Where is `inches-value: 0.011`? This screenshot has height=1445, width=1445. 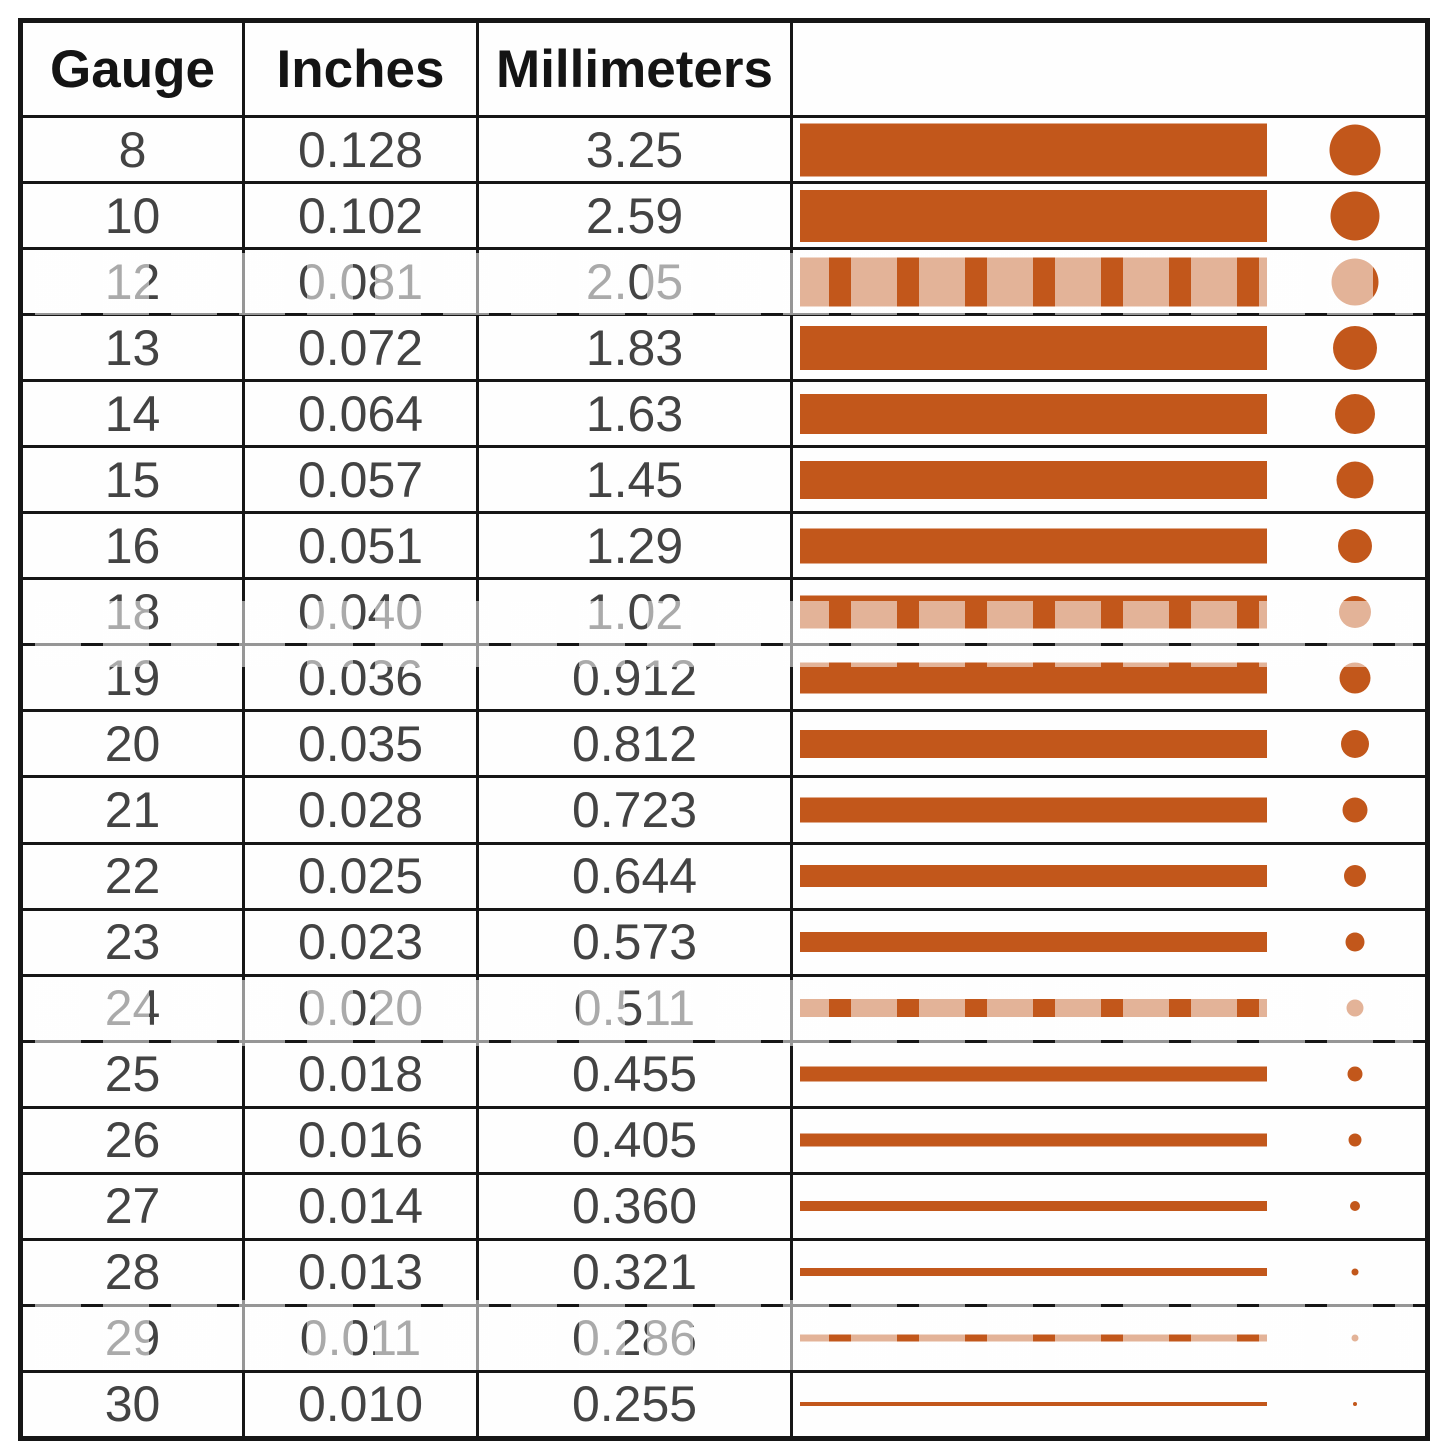
inches-value: 0.011 is located at coordinates (362, 1338).